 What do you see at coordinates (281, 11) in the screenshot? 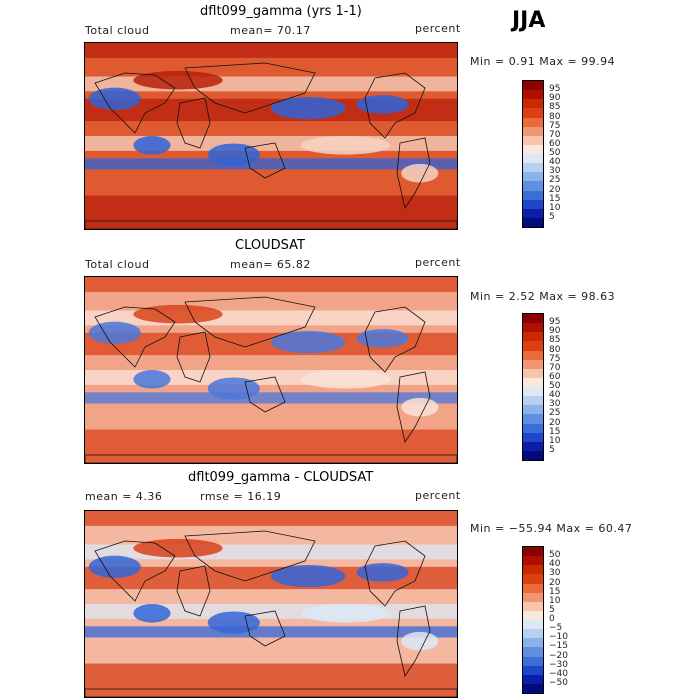
I see `panel-1-title: dflt099_gamma (yrs 1-1)` at bounding box center [281, 11].